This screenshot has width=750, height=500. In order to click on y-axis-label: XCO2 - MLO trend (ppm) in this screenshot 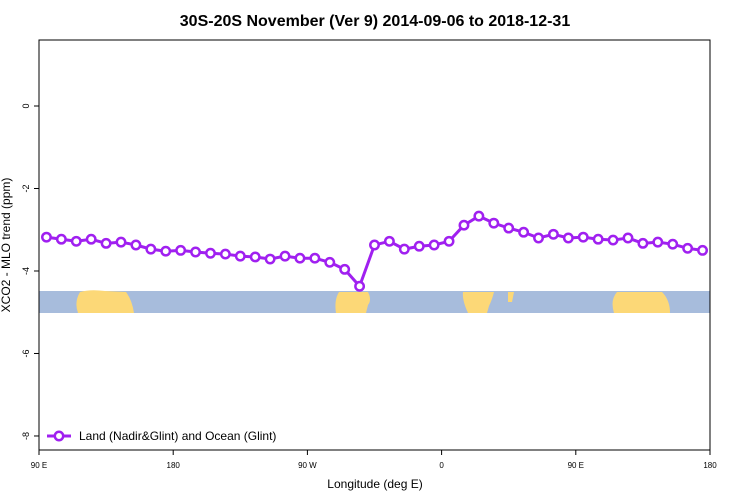, I will do `click(6, 245)`.